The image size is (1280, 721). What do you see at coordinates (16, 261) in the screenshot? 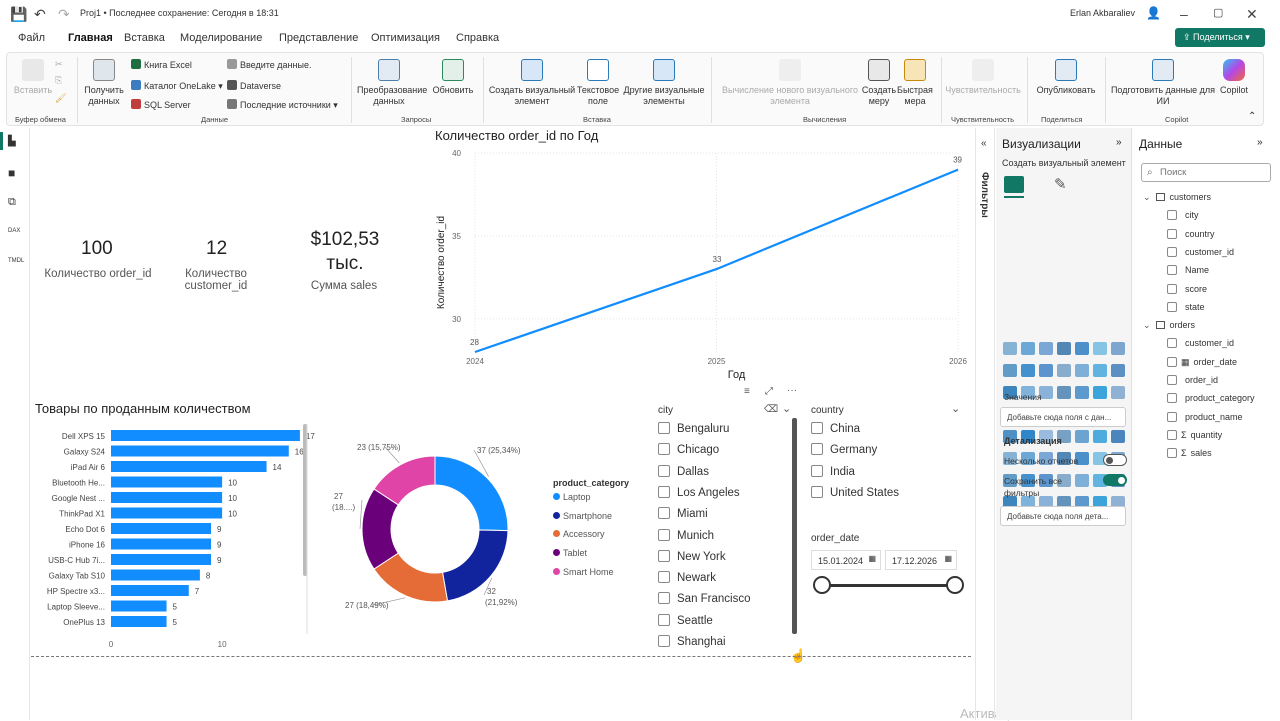
I see `tmdl-view-icon: TMDL` at bounding box center [16, 261].